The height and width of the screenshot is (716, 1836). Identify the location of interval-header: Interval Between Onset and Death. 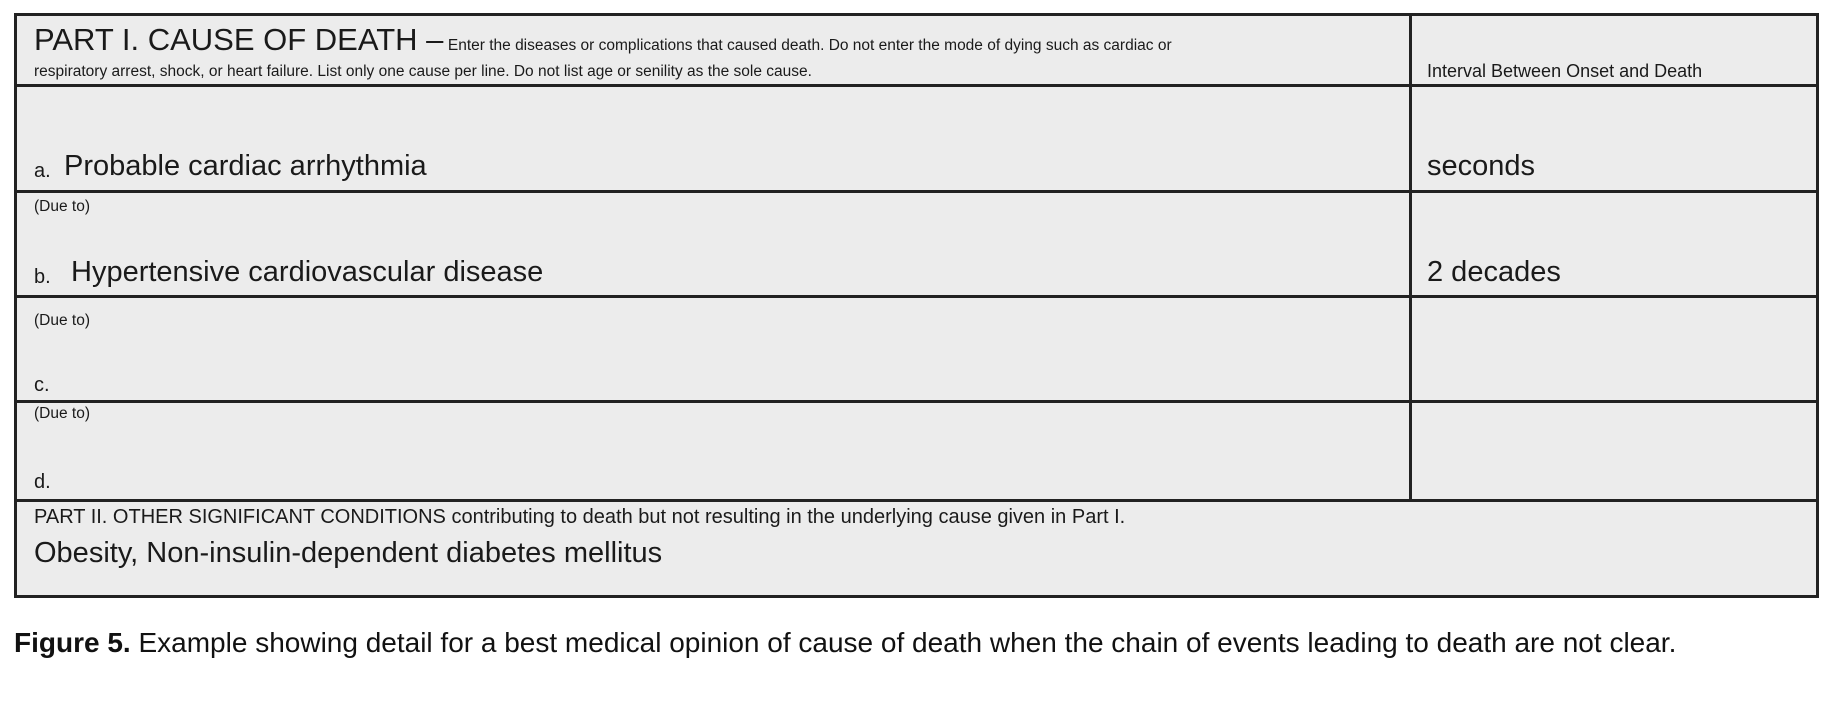
(1565, 71).